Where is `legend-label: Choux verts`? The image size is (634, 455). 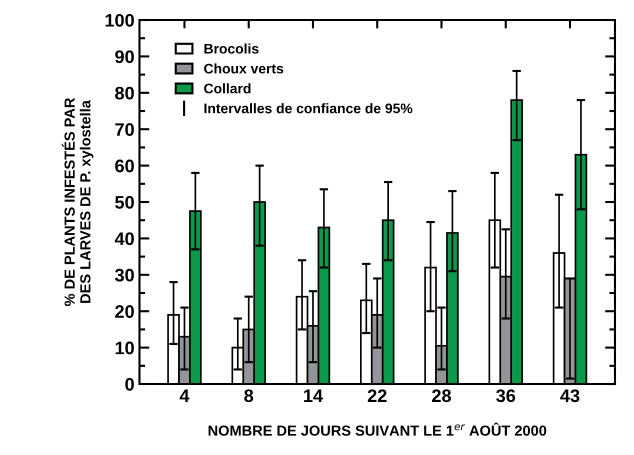
legend-label: Choux verts is located at coordinates (244, 68).